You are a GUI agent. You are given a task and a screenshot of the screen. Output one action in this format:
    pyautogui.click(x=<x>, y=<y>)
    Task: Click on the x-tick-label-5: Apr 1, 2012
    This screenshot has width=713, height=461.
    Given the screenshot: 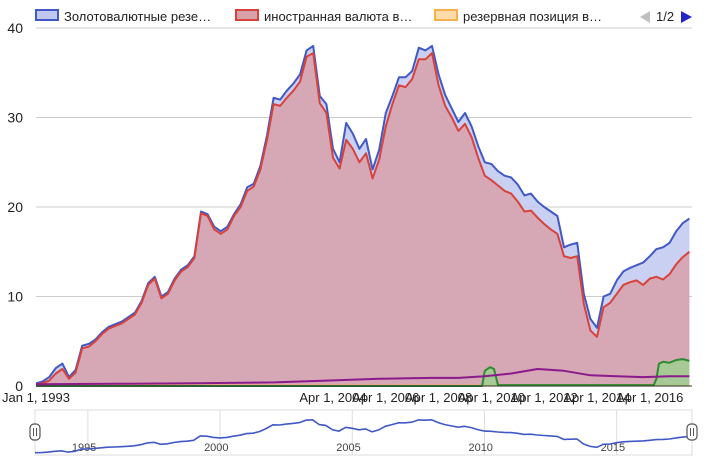 What is the action you would take?
    pyautogui.click(x=544, y=397)
    